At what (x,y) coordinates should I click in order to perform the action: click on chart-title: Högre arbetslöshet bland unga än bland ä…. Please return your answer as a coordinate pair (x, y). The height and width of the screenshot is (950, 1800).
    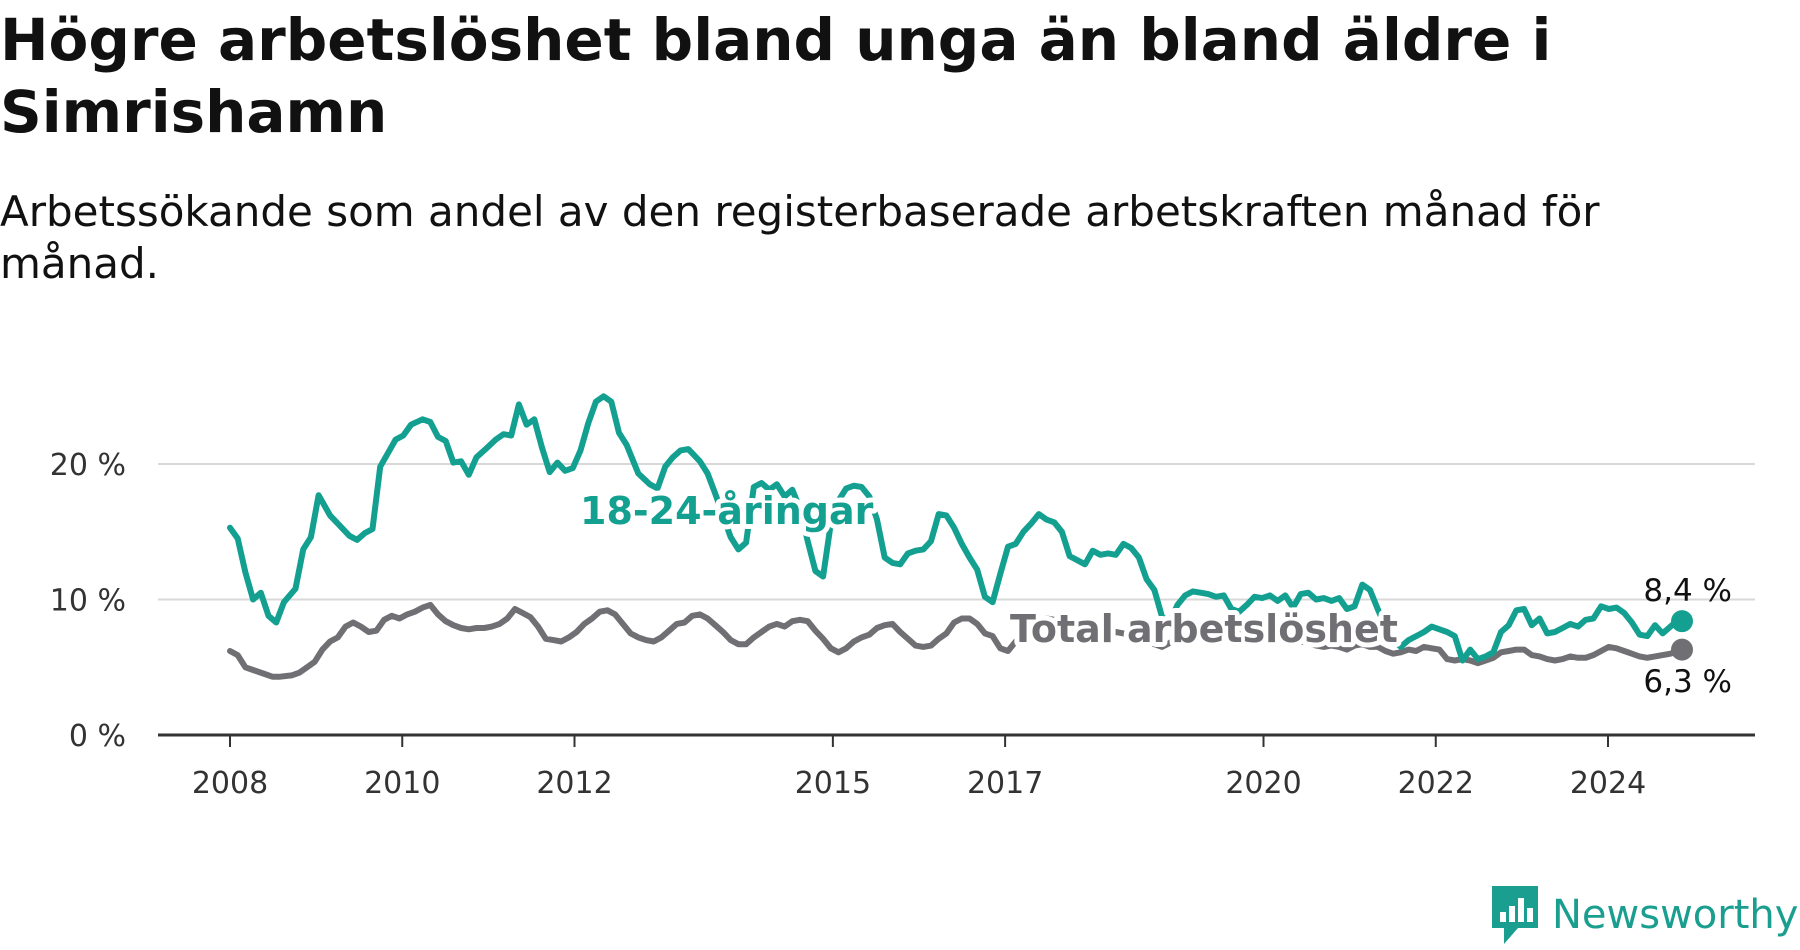
    Looking at the image, I should click on (776, 76).